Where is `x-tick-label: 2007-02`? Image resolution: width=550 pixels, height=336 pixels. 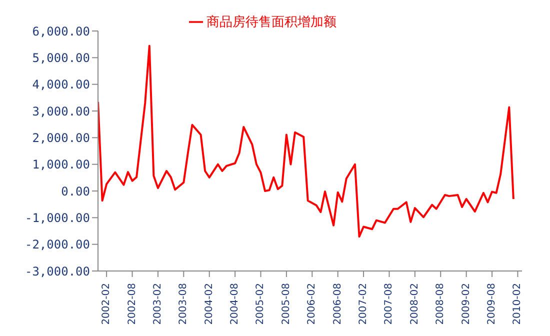 x-tick-label: 2007-02 is located at coordinates (364, 304).